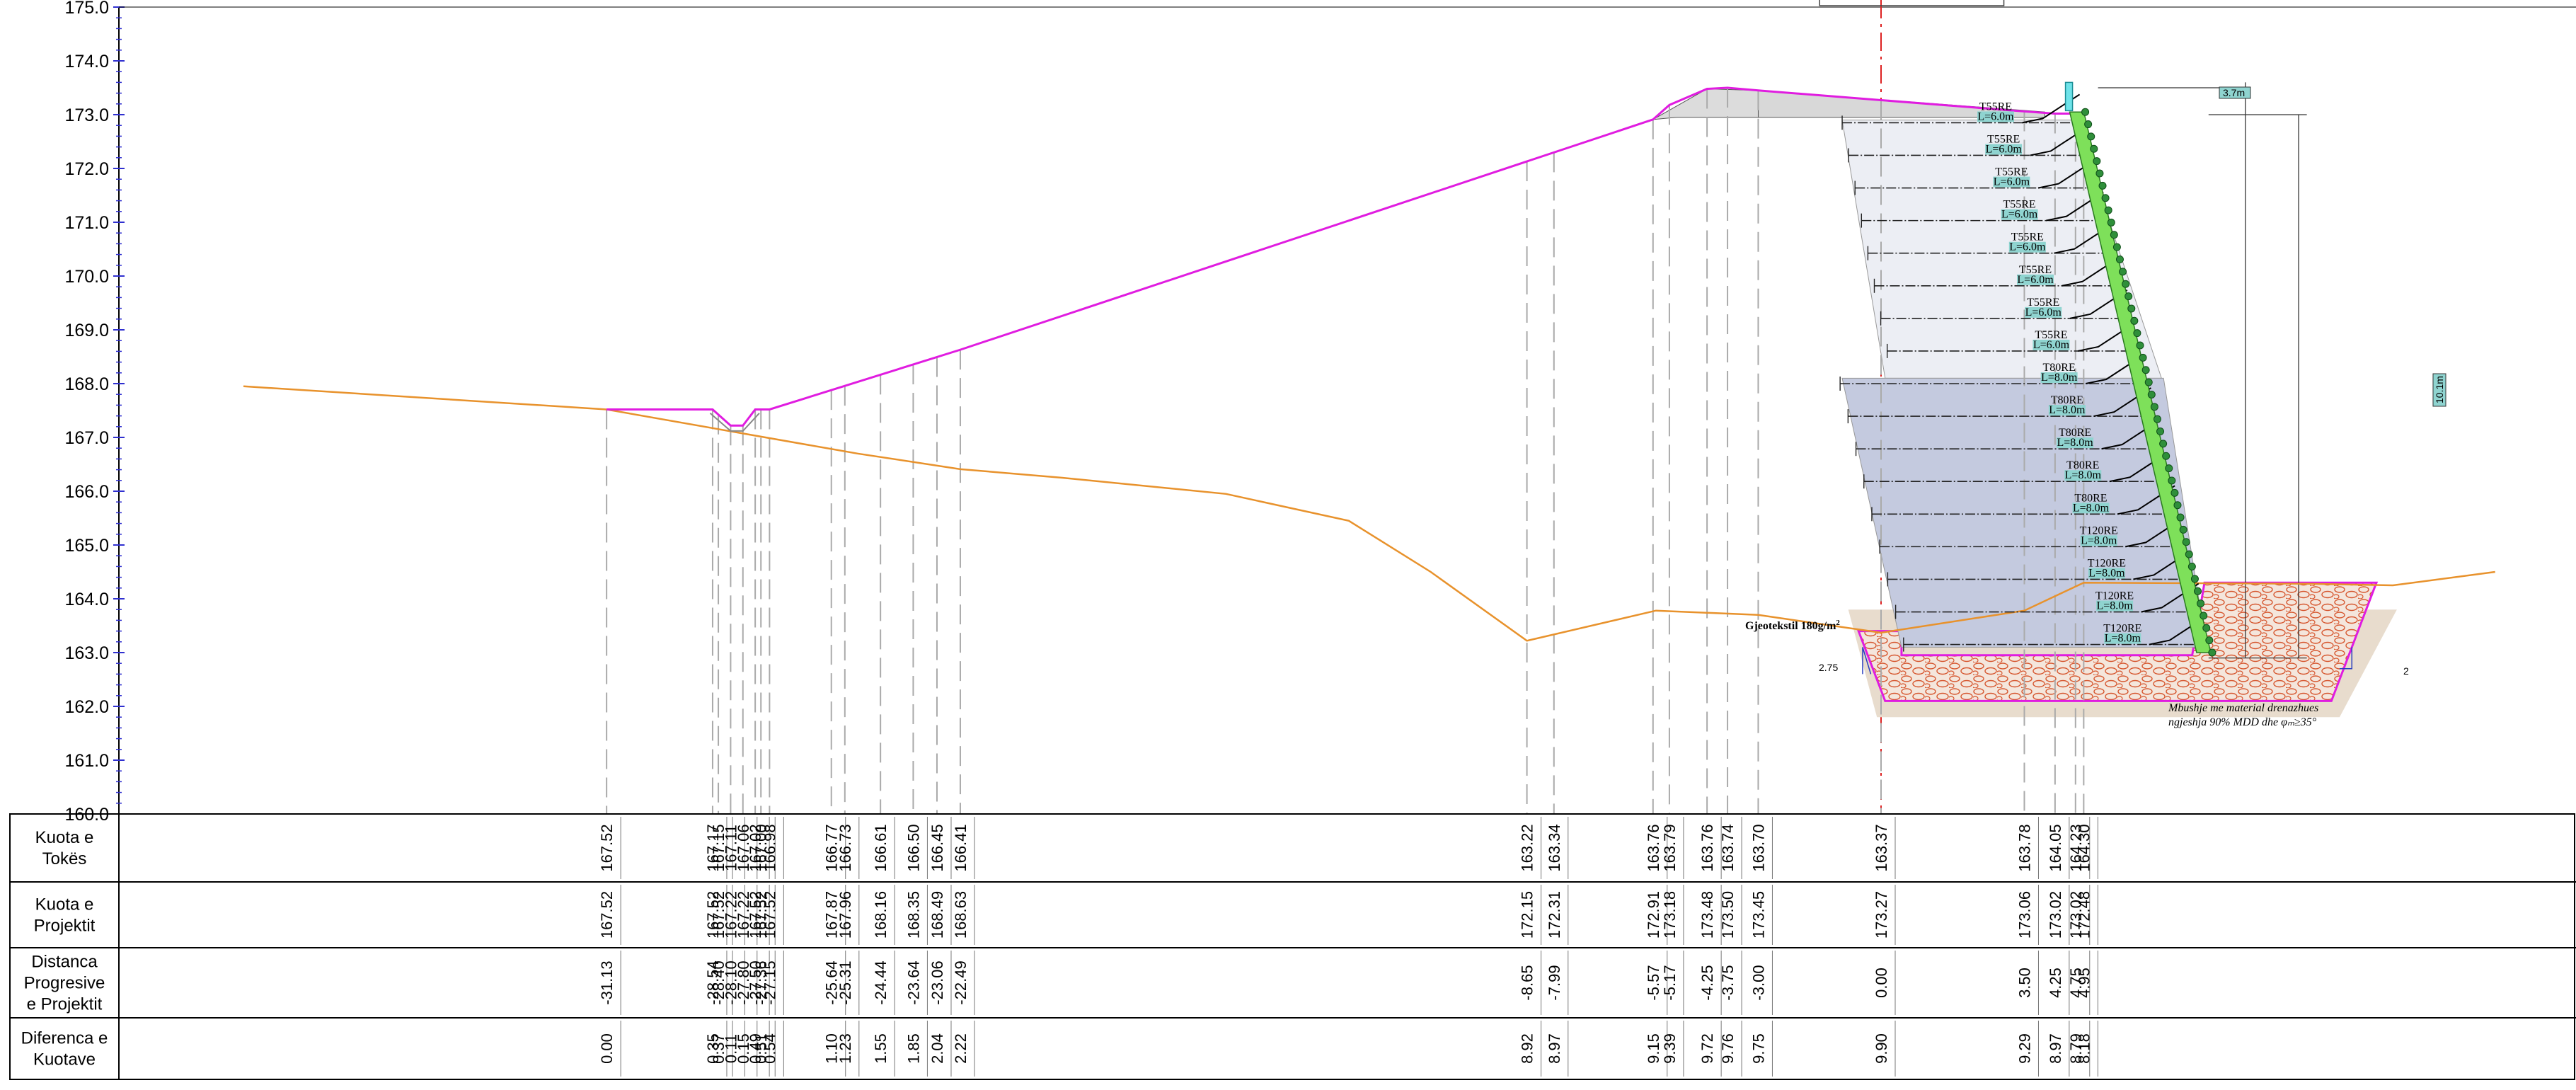  What do you see at coordinates (713, 982) in the screenshot?
I see `table-cell-value: -28.54` at bounding box center [713, 982].